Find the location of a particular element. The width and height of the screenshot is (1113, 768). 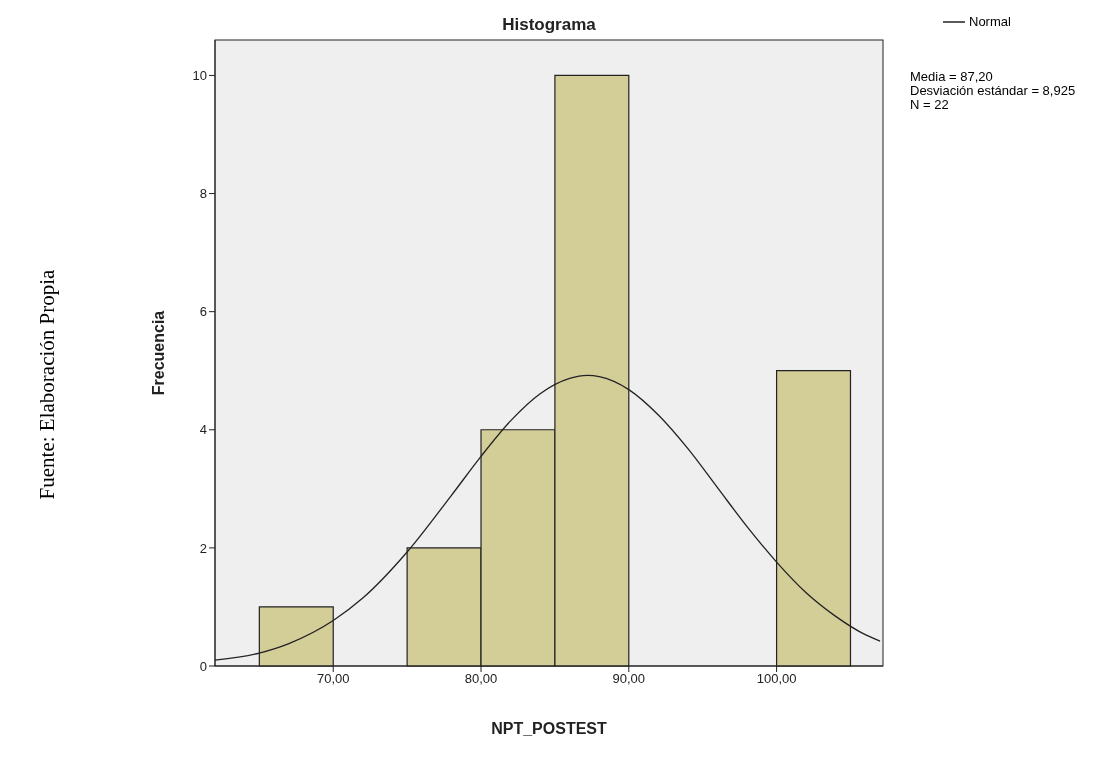

y-tick-label: 2 is located at coordinates (203, 548).